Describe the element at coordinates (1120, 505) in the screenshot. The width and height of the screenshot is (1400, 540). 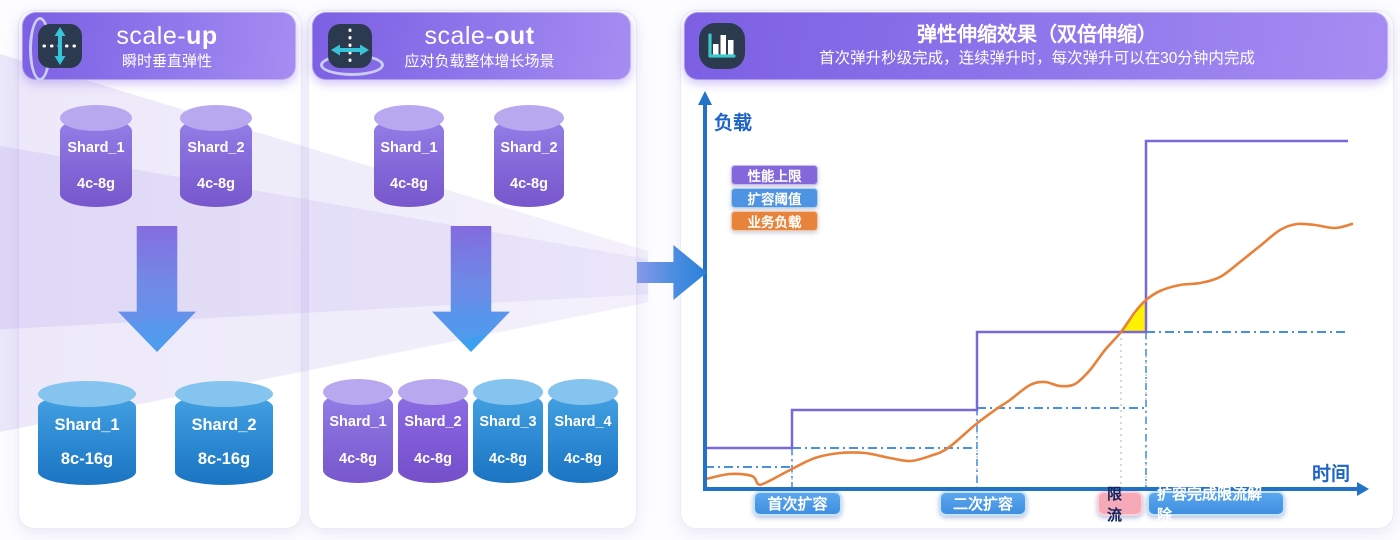
I see `event-throttle: 限流` at that location.